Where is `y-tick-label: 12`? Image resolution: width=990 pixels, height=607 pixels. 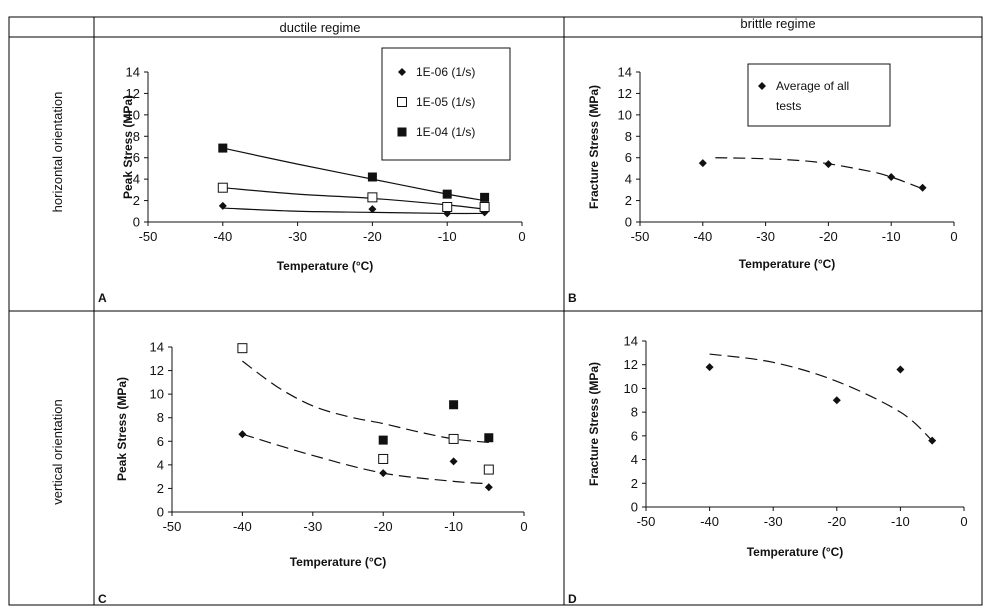 y-tick-label: 12 is located at coordinates (157, 370).